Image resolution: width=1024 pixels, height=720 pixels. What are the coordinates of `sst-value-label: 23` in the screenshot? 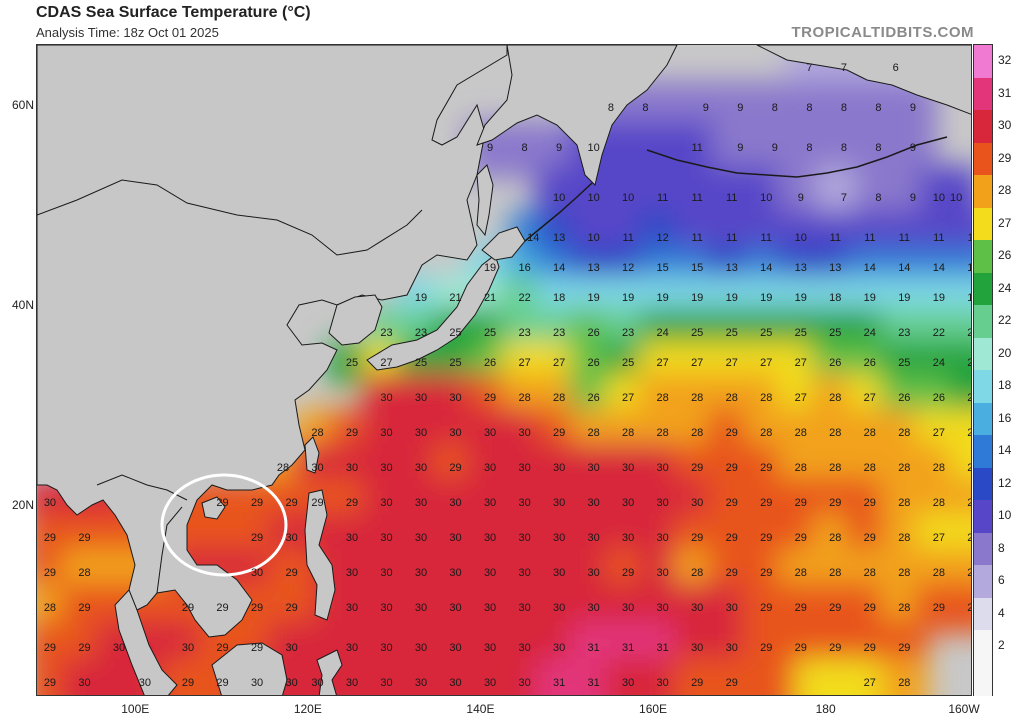 It's located at (559, 333).